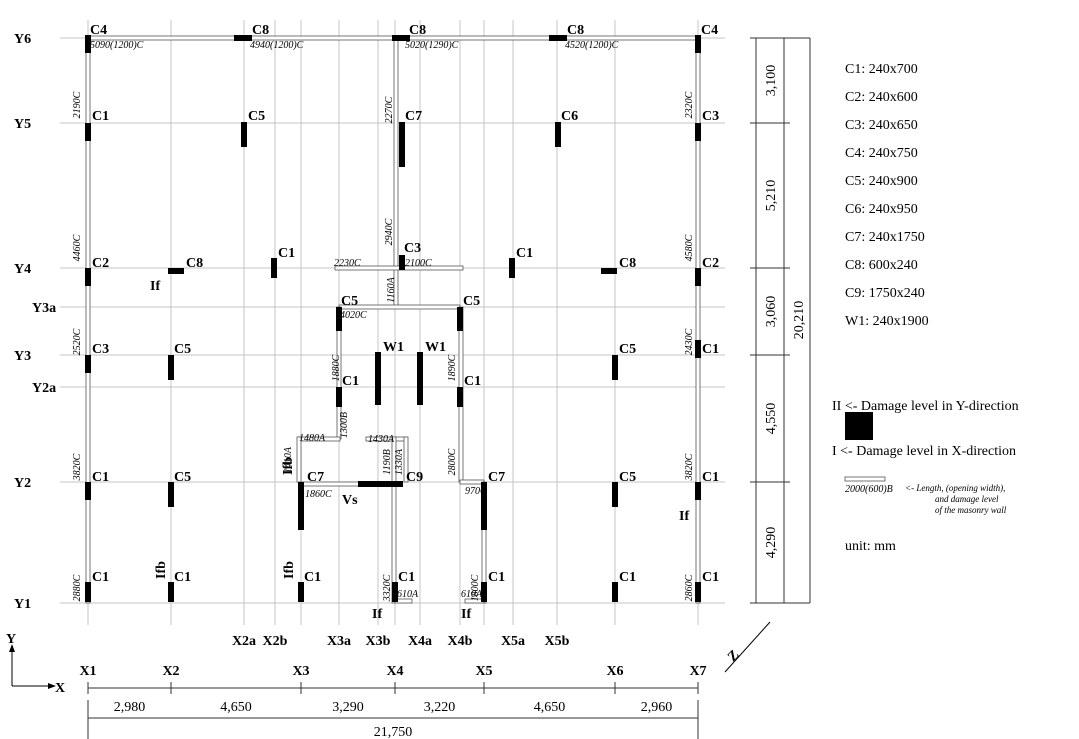 The height and width of the screenshot is (739, 1079). I want to click on wall-label: 2940C, so click(389, 231).